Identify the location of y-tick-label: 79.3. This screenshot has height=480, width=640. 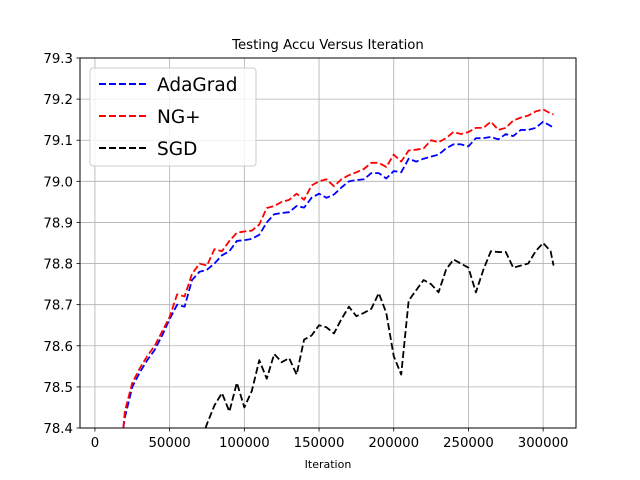
(58, 59).